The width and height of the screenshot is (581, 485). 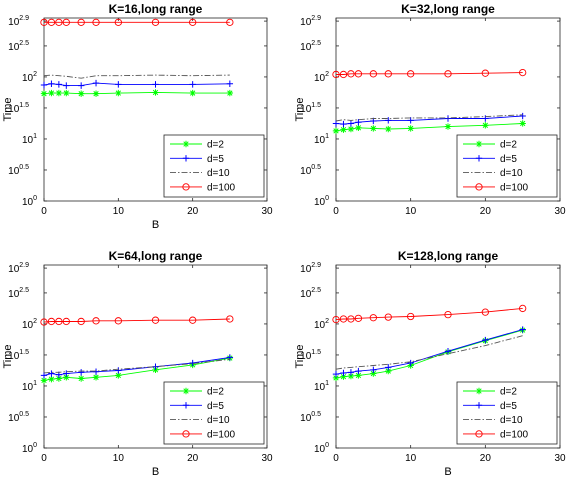 I want to click on y-tick-label: 101.5, so click(x=18, y=108).